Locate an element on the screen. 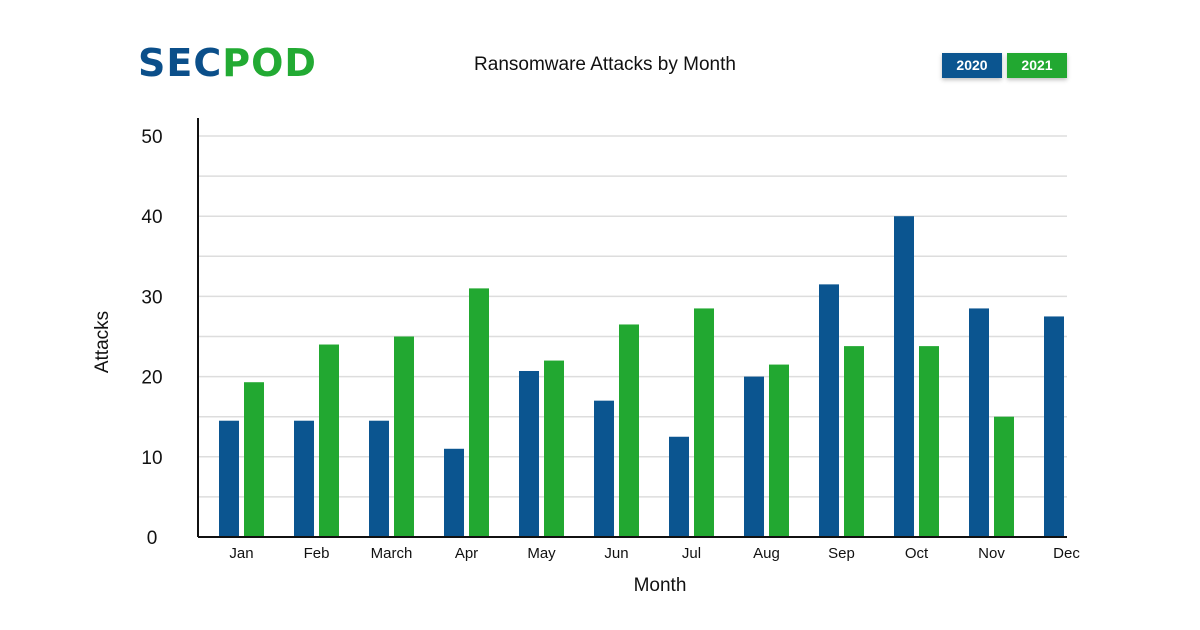 This screenshot has height=630, width=1200. bar-2021-feb is located at coordinates (329, 440).